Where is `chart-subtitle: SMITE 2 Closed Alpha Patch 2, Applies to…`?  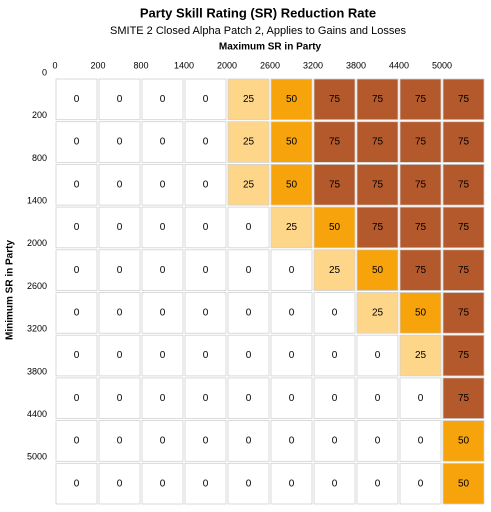
chart-subtitle: SMITE 2 Closed Alpha Patch 2, Applies to… is located at coordinates (258, 31).